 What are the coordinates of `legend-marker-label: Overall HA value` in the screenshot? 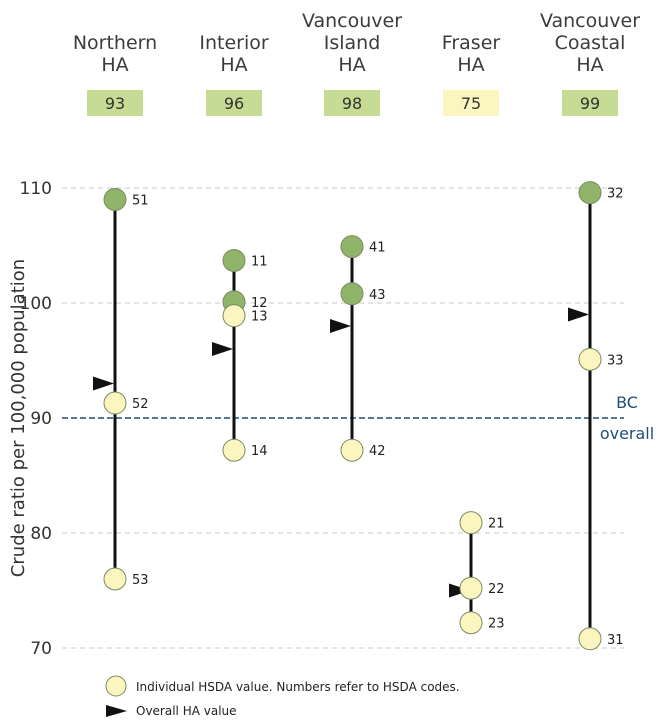 It's located at (186, 711).